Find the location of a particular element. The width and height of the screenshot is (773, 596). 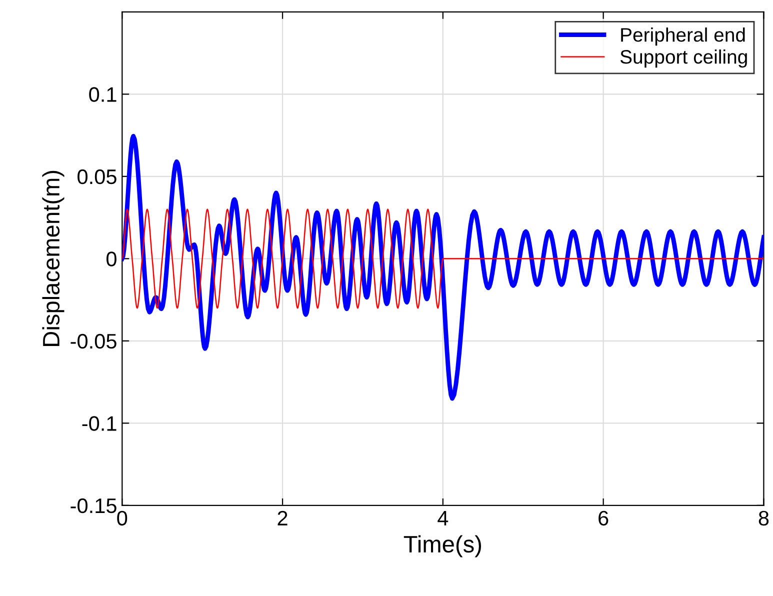

legend-label: Support ceiling is located at coordinates (683, 58).